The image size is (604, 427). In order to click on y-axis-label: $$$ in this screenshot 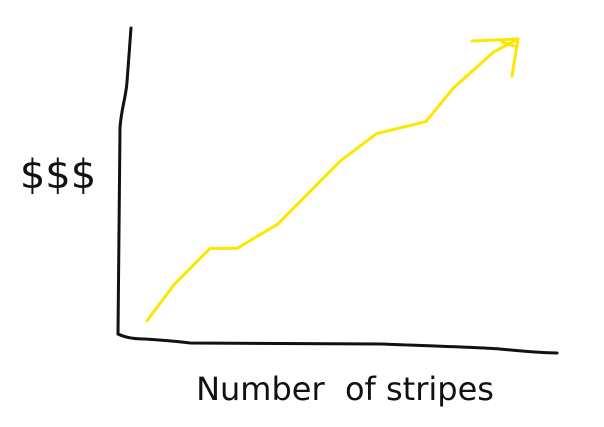, I will do `click(58, 175)`.